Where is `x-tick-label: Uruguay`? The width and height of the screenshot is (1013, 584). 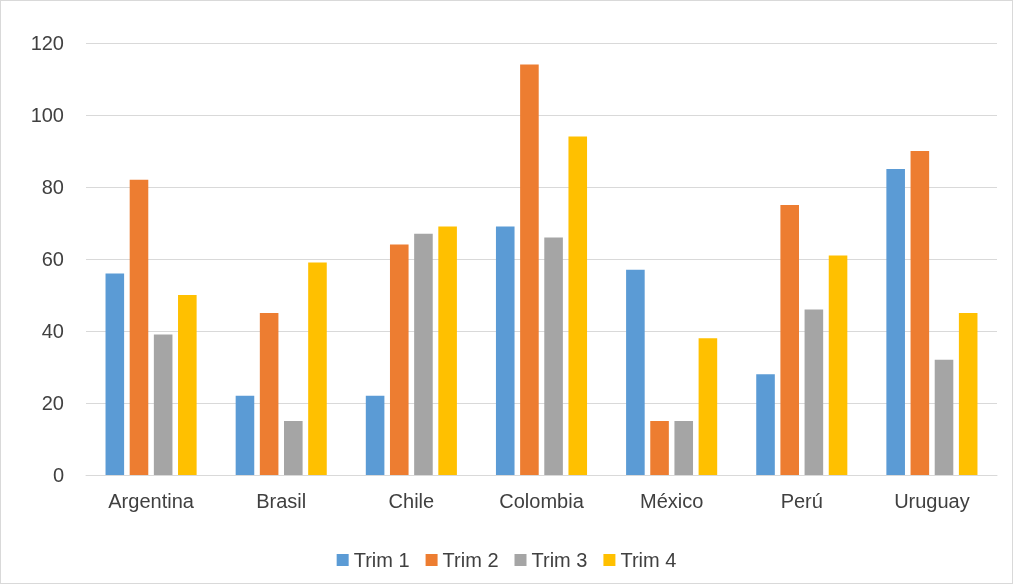 x-tick-label: Uruguay is located at coordinates (932, 501).